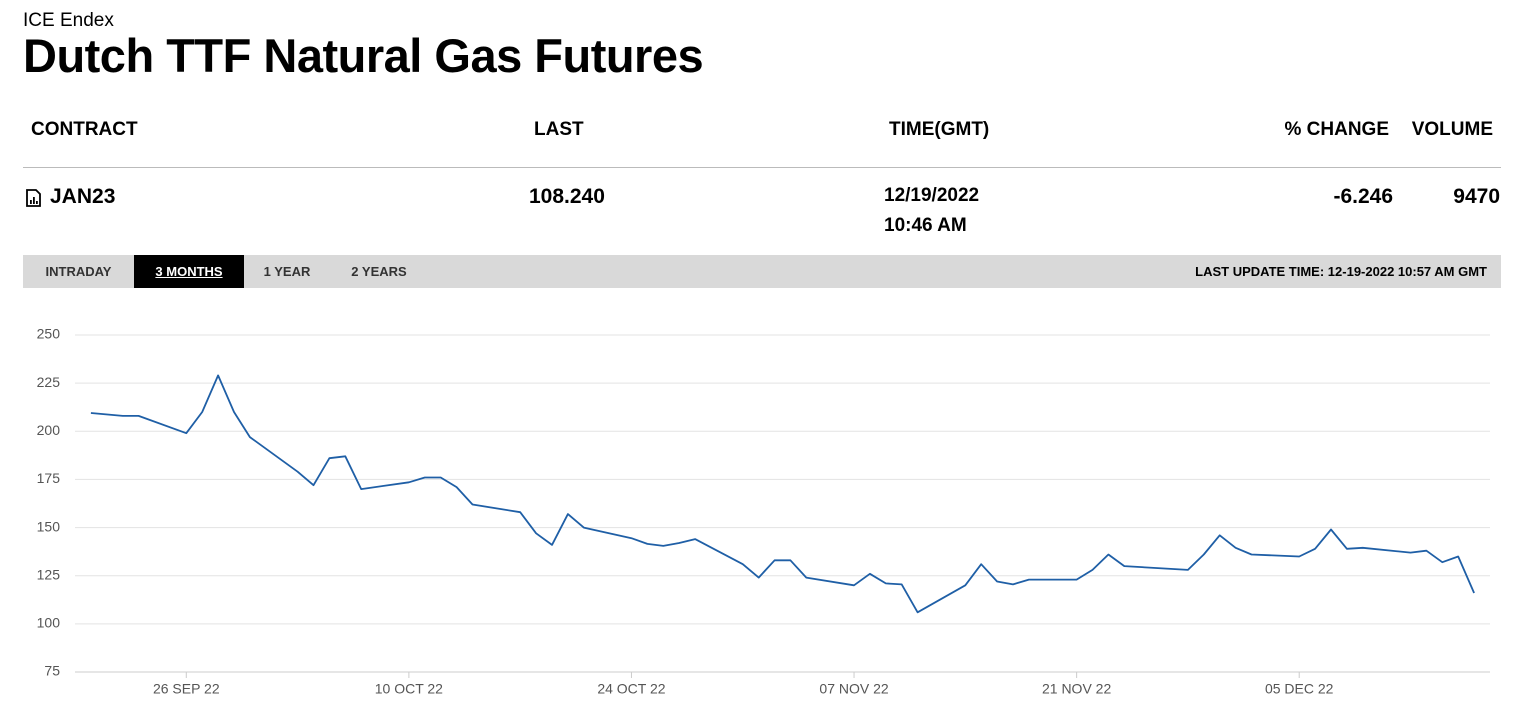  What do you see at coordinates (1336, 129) in the screenshot?
I see `column-header: % CHANGE` at bounding box center [1336, 129].